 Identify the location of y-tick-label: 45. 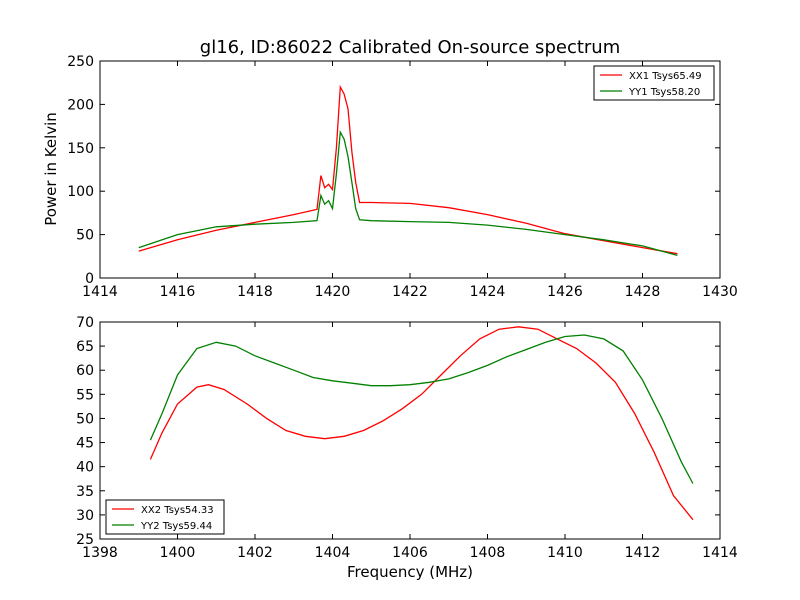
(85, 444).